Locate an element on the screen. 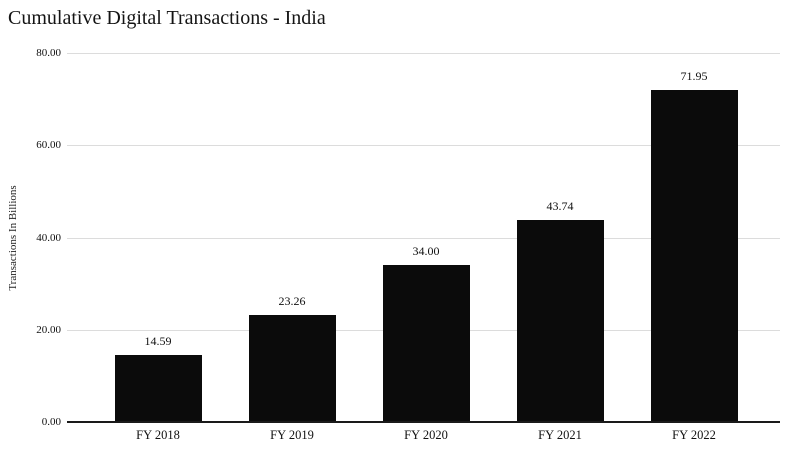 This screenshot has height=449, width=800. x-tick-label: FY 2019 is located at coordinates (292, 435).